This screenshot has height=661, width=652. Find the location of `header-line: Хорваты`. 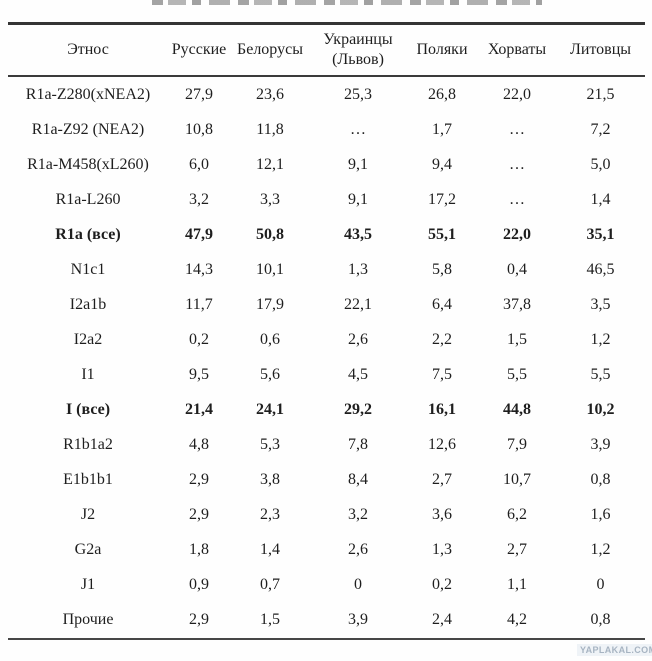

header-line: Хорваты is located at coordinates (517, 49).